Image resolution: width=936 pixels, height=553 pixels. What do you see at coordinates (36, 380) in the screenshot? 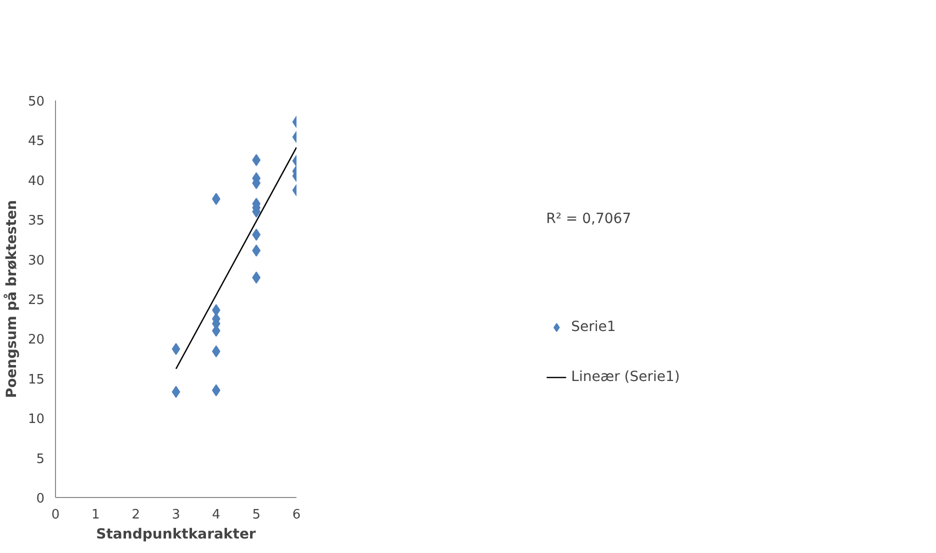
I see `y-tick-label: 15` at bounding box center [36, 380].